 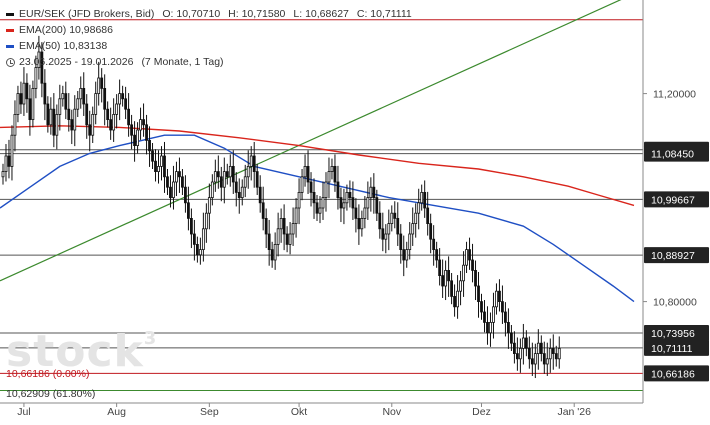 What do you see at coordinates (150, 338) in the screenshot?
I see `watermark-sup: 3` at bounding box center [150, 338].